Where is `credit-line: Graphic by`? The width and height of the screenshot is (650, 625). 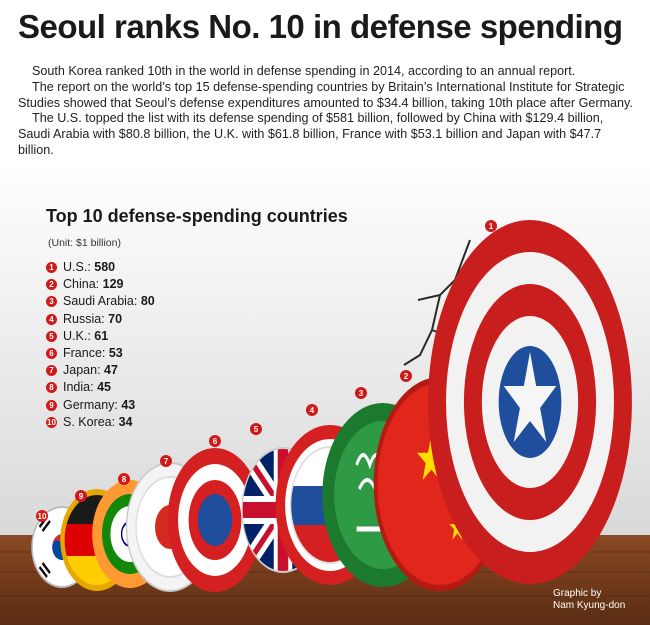
credit-line: Graphic by is located at coordinates (577, 593).